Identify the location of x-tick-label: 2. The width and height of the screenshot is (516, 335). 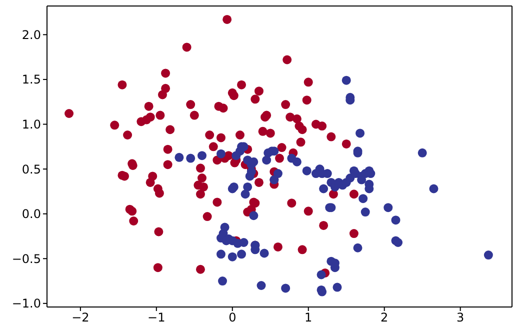
(384, 317).